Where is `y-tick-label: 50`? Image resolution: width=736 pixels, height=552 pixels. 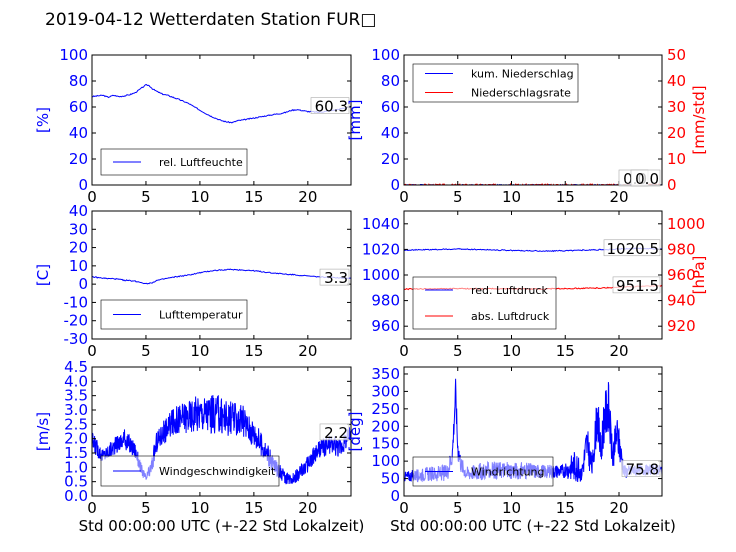
y-tick-label: 50 is located at coordinates (390, 479).